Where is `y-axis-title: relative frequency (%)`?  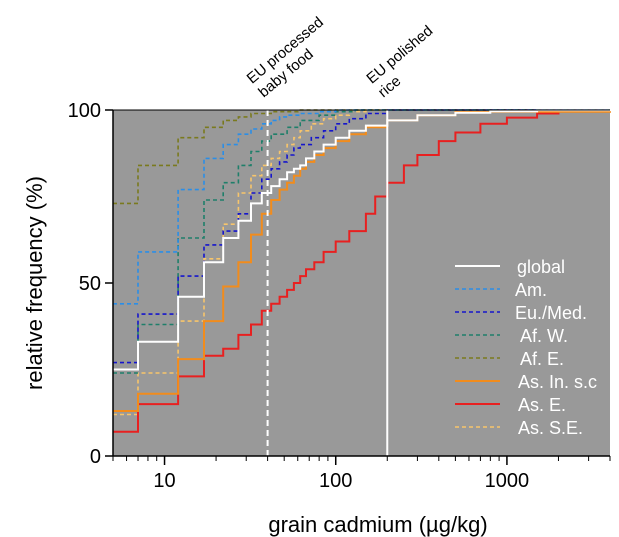
y-axis-title: relative frequency (%) is located at coordinates (34, 283).